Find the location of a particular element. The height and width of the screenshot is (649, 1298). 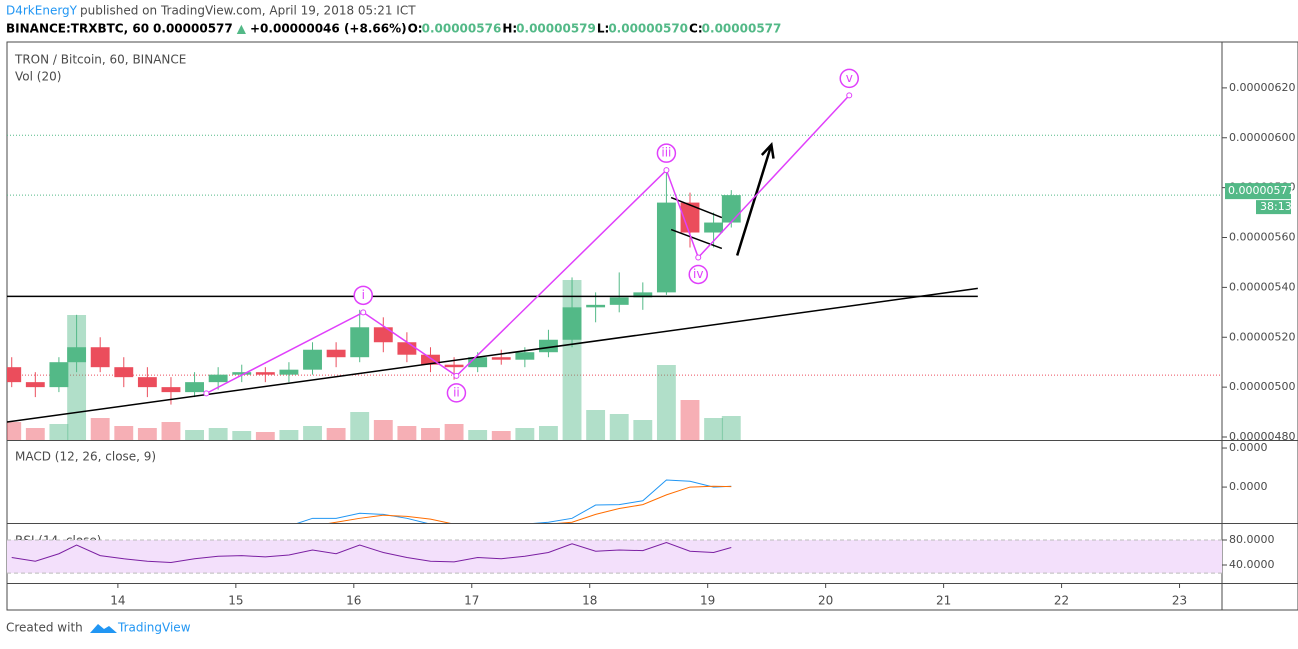

wave-label: i is located at coordinates (363, 295).